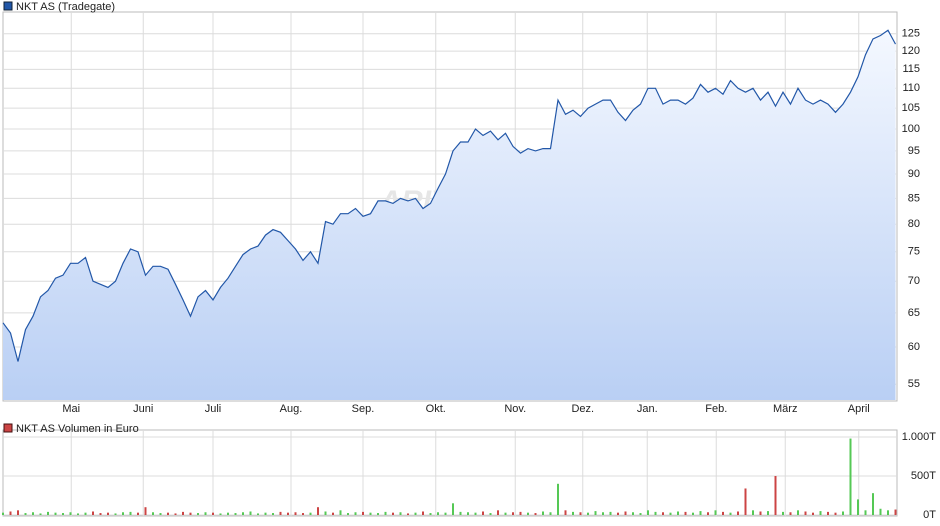 Image resolution: width=940 pixels, height=526 pixels. What do you see at coordinates (911, 34) in the screenshot?
I see `y-tick-label: 125` at bounding box center [911, 34].